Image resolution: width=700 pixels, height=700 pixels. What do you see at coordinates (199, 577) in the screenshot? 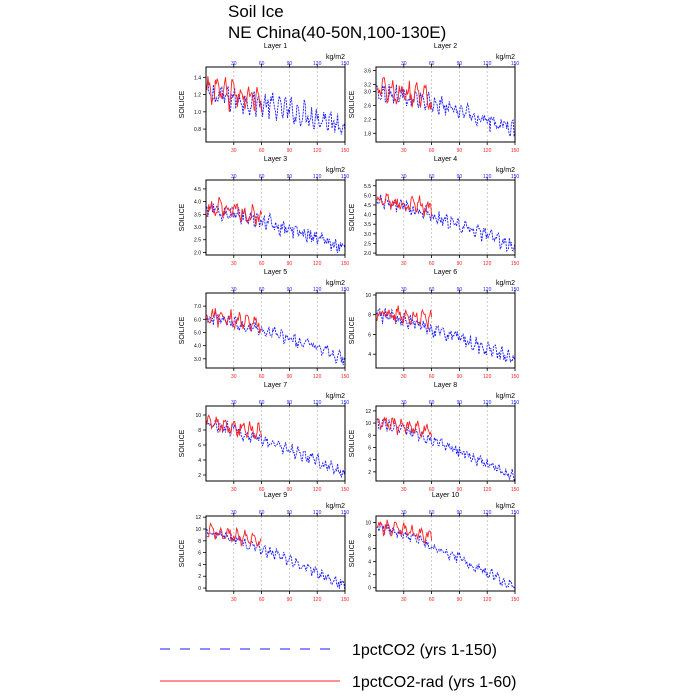
I see `y-tick-label: 2` at bounding box center [199, 577].